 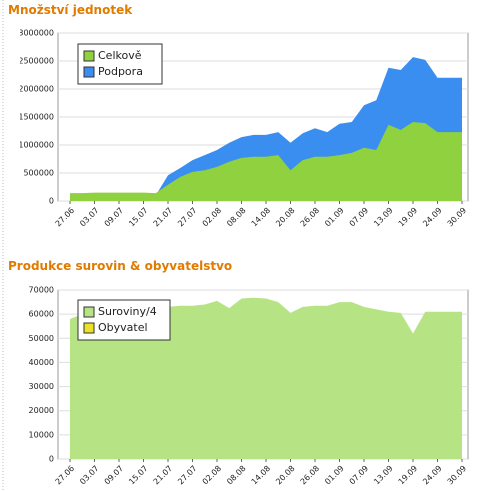 I want to click on chart-title: Množství jednotek, so click(x=70, y=10).